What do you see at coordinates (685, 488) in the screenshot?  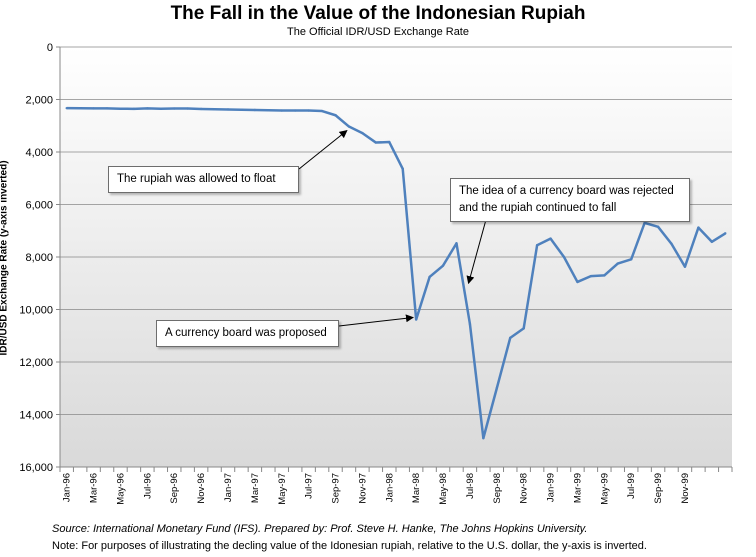 I see `x-tick-label: Nov-99` at bounding box center [685, 488].